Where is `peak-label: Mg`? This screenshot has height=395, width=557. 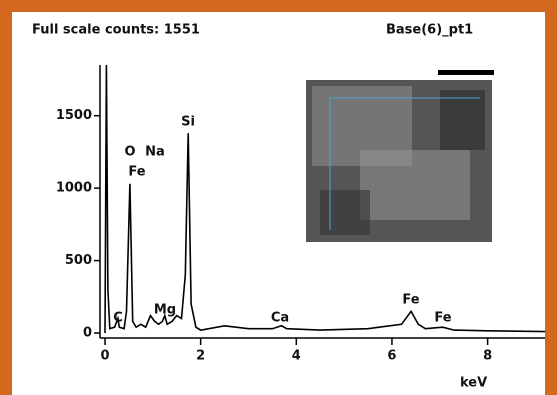
peak-label: Mg is located at coordinates (165, 310).